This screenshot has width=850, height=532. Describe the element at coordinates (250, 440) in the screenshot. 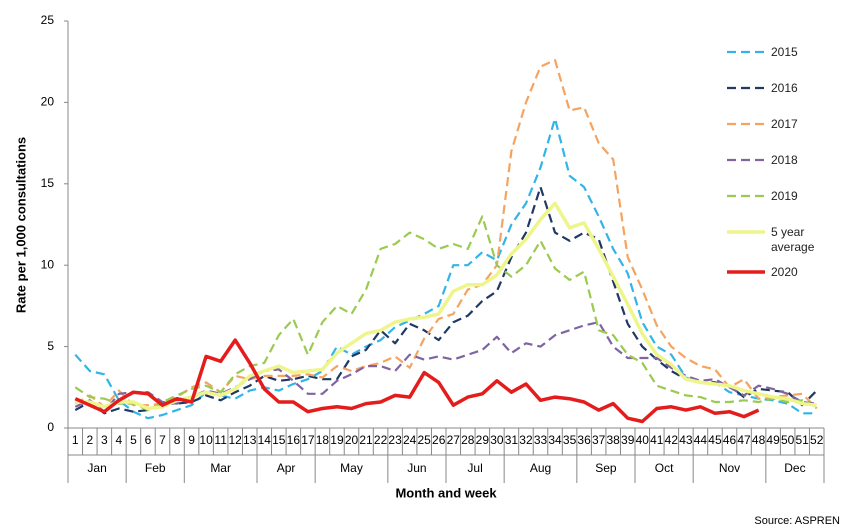

I see `x-tick-label: 13` at that location.